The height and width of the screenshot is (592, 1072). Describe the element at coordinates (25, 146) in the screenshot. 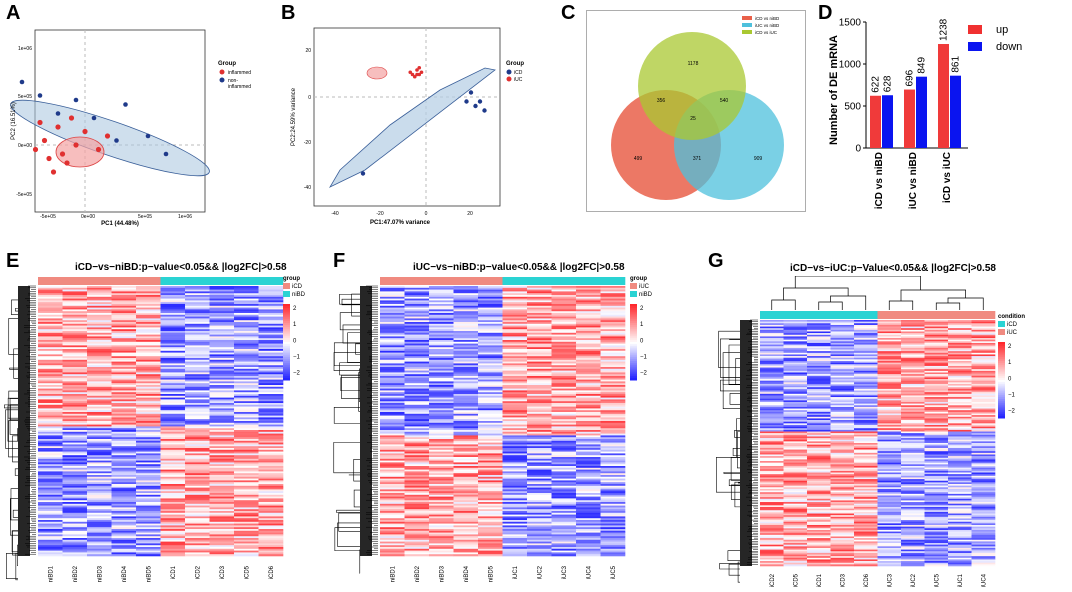

I see `y-tick: 0e+00` at that location.